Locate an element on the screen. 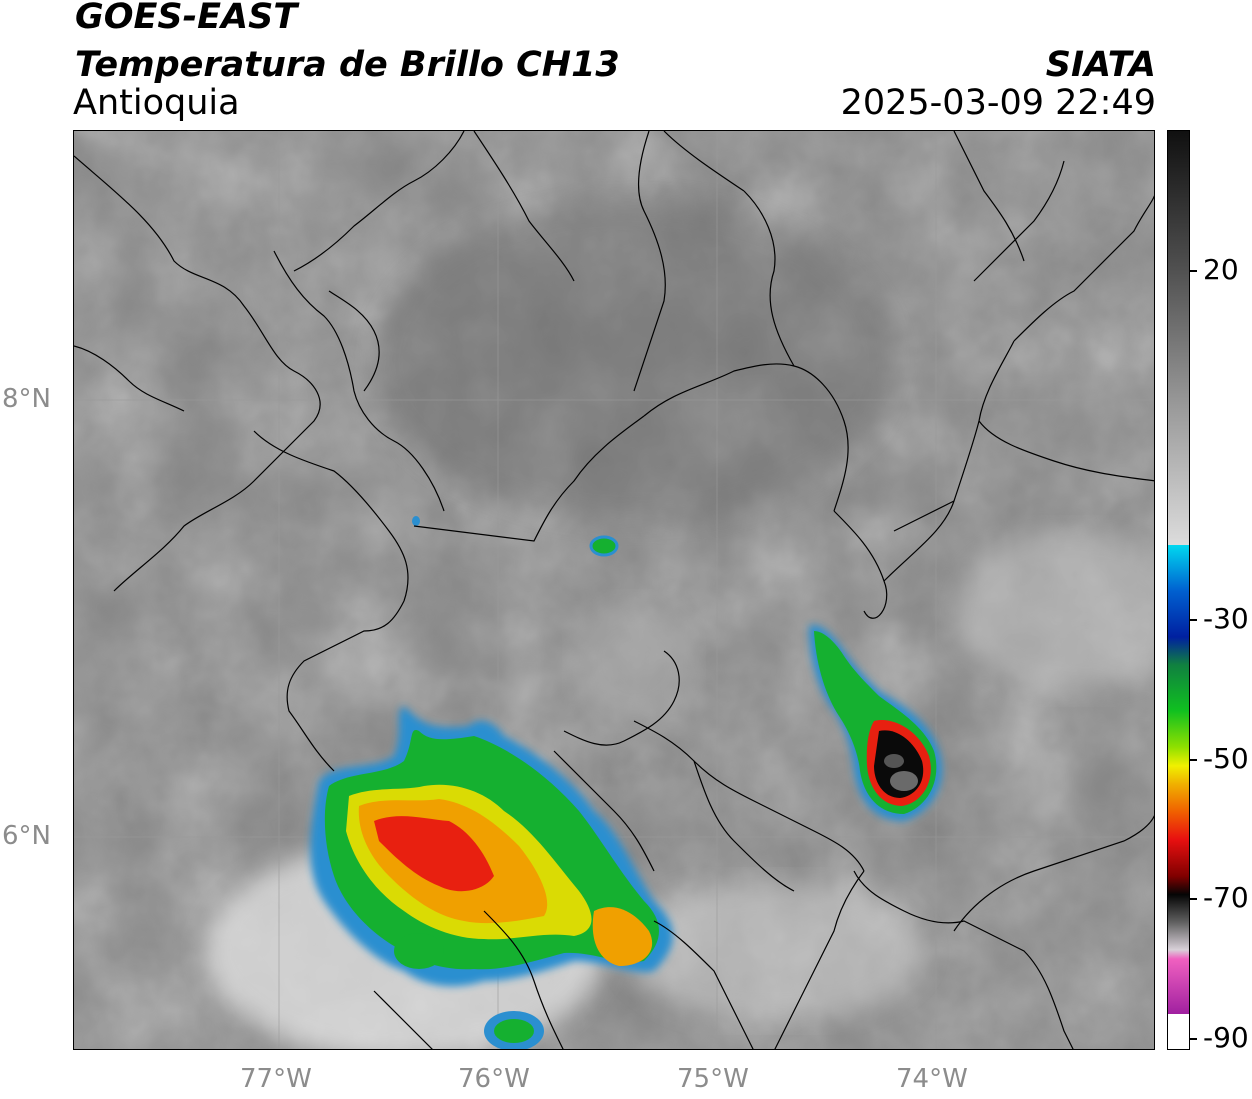 The image size is (1252, 1099). bright-cloud-east is located at coordinates (1054, 611).